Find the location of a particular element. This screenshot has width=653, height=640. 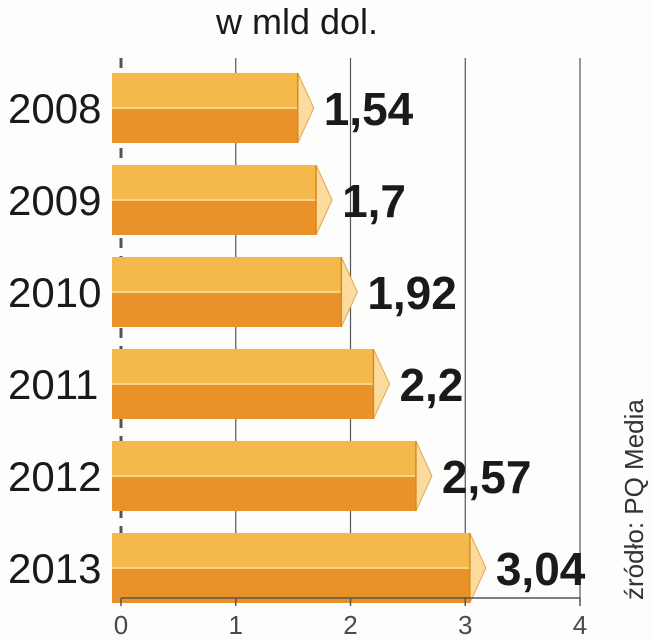

x-axis: 0 1 2 3 4 is located at coordinates (350, 618).